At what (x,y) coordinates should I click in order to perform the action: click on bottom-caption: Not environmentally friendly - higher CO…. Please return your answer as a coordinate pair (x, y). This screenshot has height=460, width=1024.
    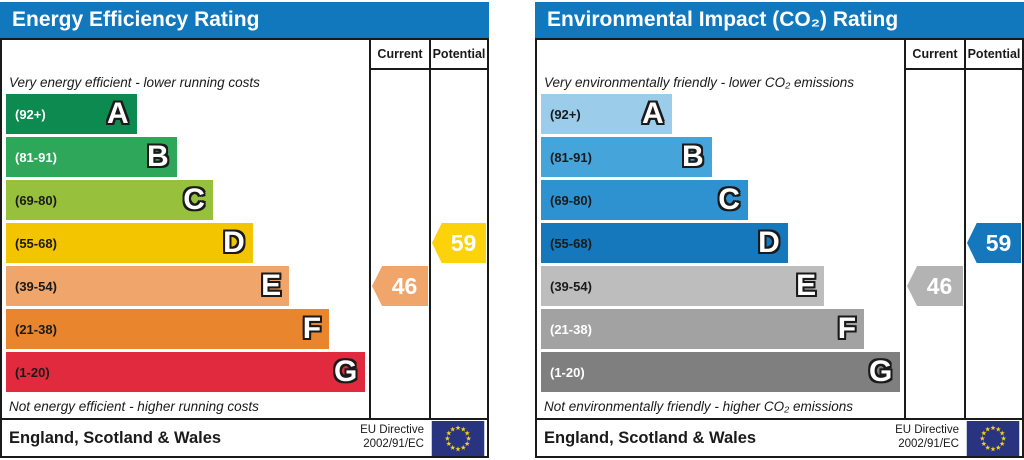
    Looking at the image, I should click on (699, 406).